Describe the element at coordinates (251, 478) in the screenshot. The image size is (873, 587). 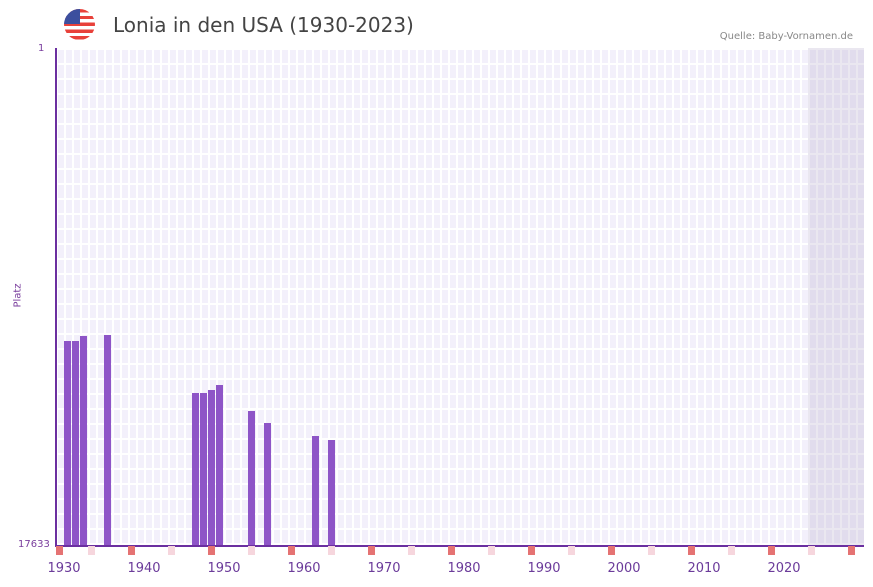
I see `bar-1953` at that location.